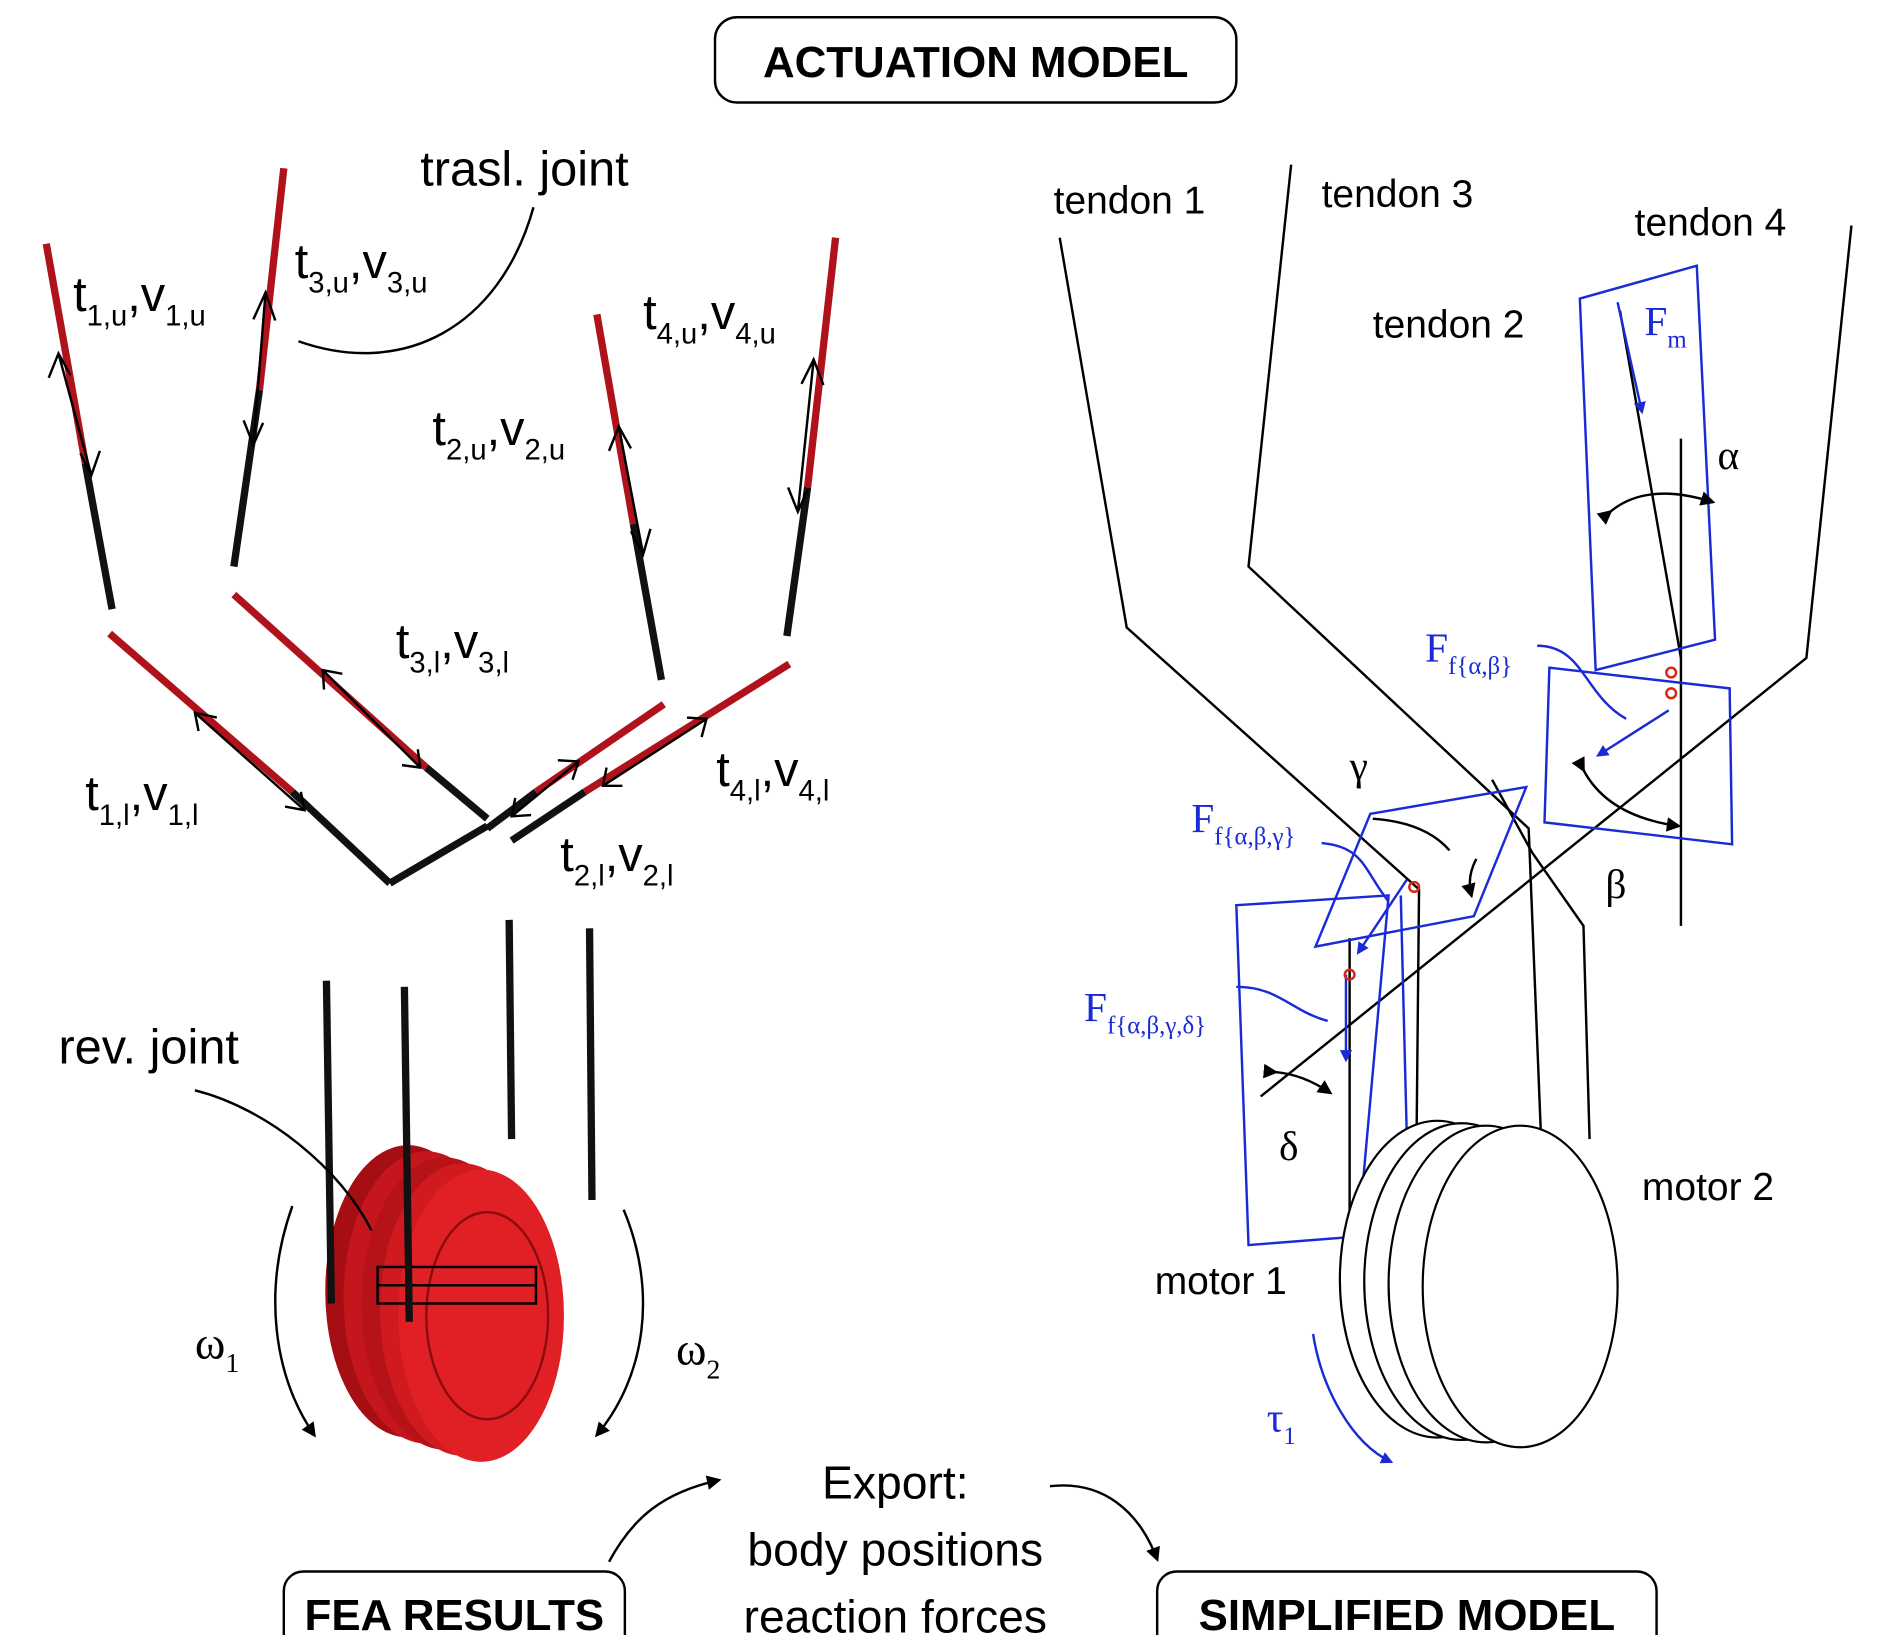 Image resolution: width=1888 pixels, height=1635 pixels. I want to click on subscript: 1, so click(1289, 1436).